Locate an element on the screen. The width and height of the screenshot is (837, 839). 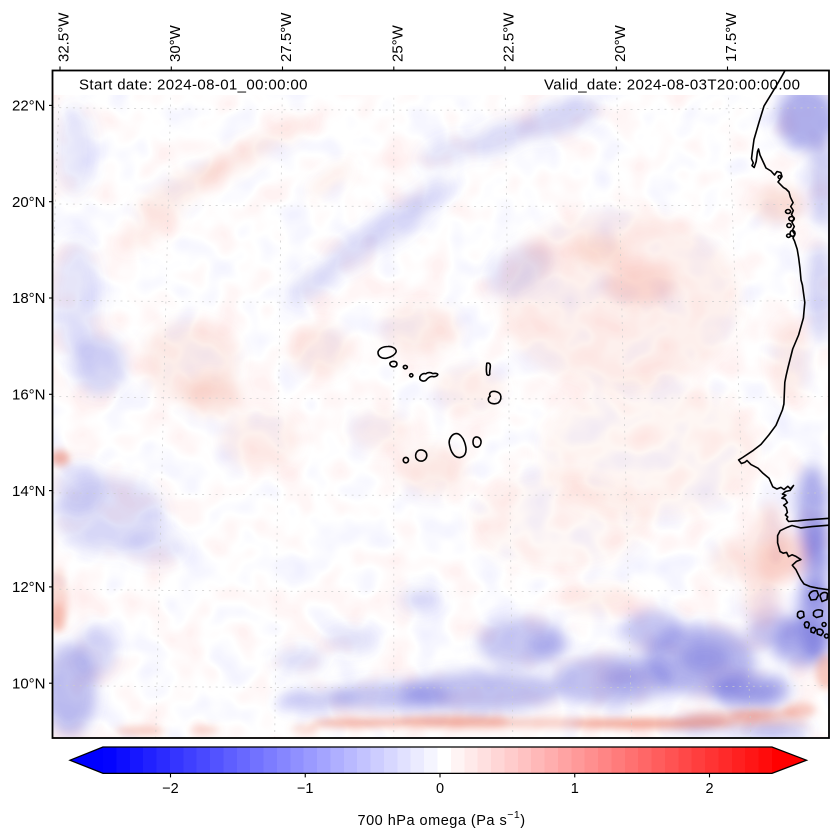
svg-text: 1 is located at coordinates (575, 789).